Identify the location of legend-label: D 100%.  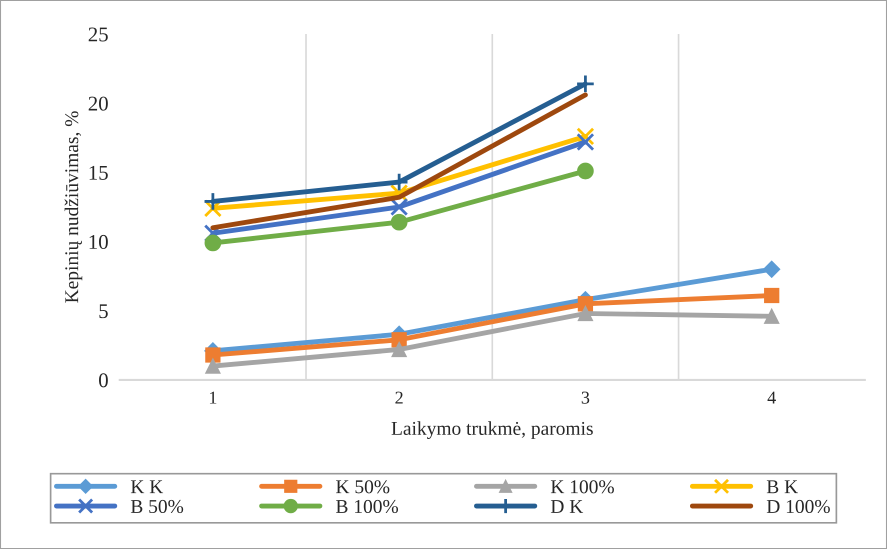
(798, 507).